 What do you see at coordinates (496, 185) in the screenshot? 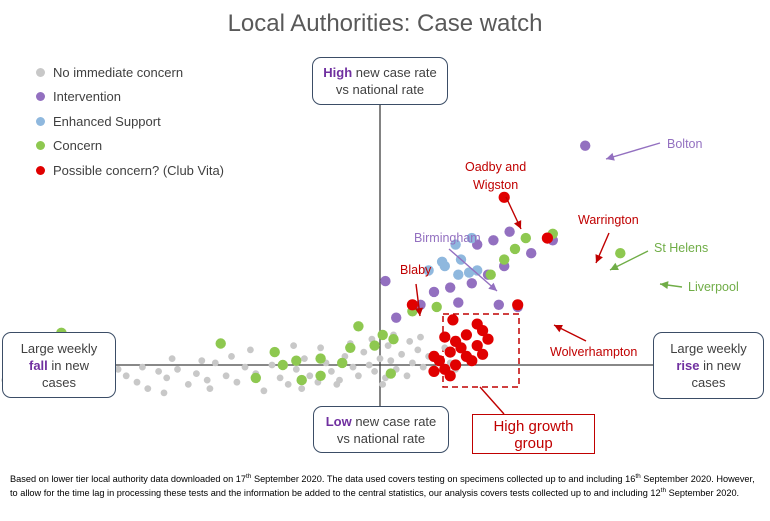
I see `annotation-oadby-line2: Wigston` at bounding box center [496, 185].